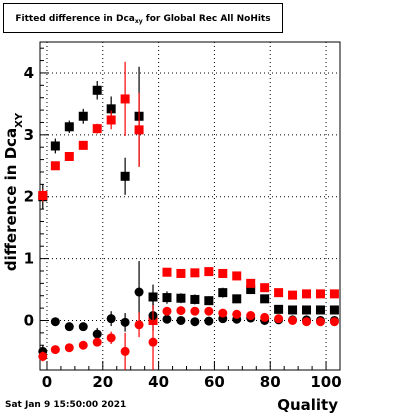 The width and height of the screenshot is (400, 414). Describe the element at coordinates (66, 405) in the screenshot. I see `timestamp: Sat Jan 9 15:50:00 2021` at that location.